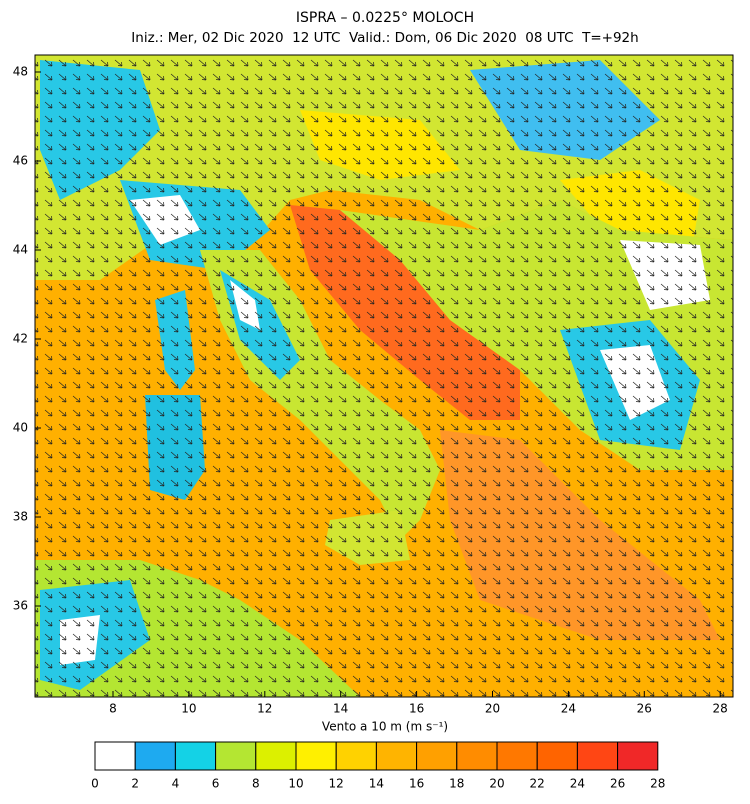 Image resolution: width=750 pixels, height=804 pixels. I want to click on lon-label: 10, so click(188, 709).